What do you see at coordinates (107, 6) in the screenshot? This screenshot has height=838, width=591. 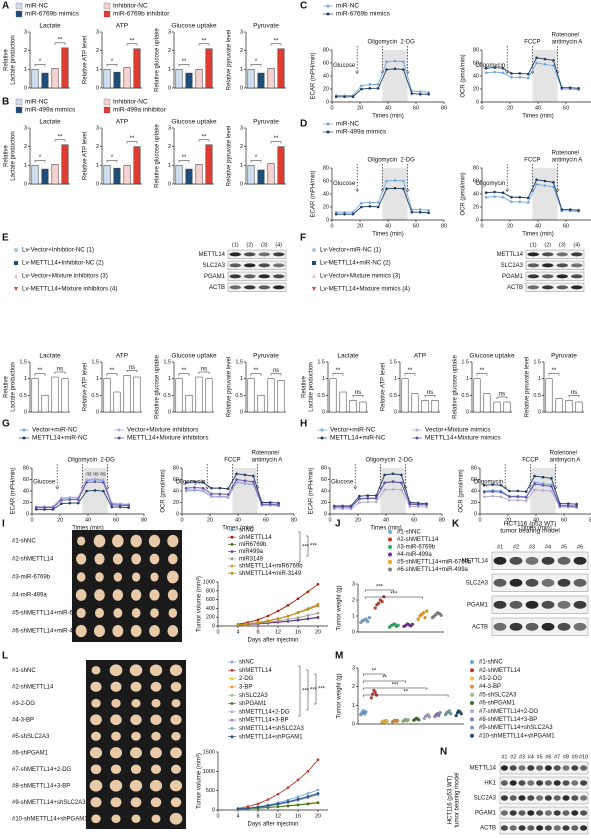 I see `legend-swatch` at bounding box center [107, 6].